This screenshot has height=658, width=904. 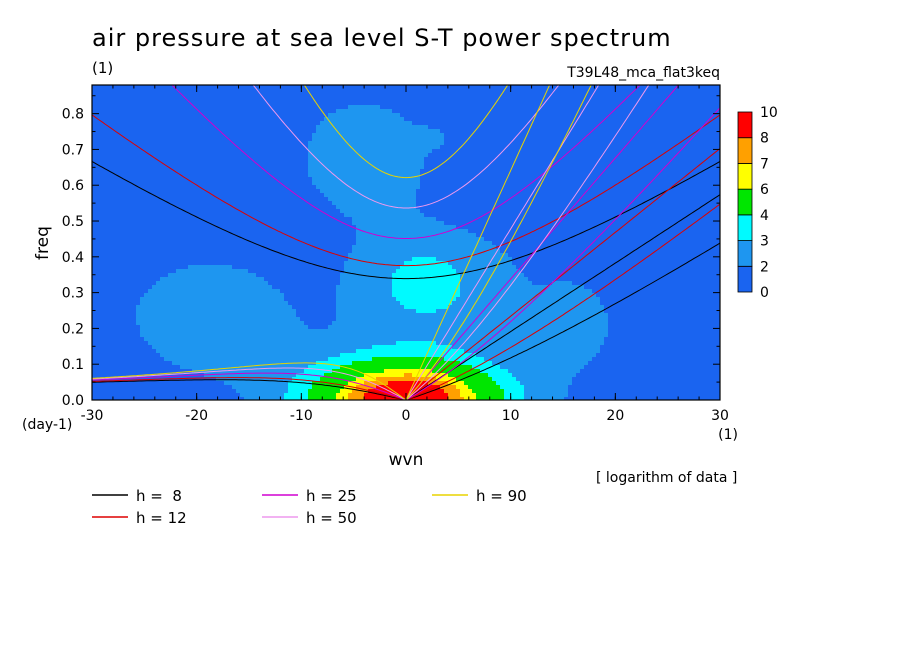 What do you see at coordinates (47, 425) in the screenshot?
I see `y-unit-label: (day-1)` at bounding box center [47, 425].